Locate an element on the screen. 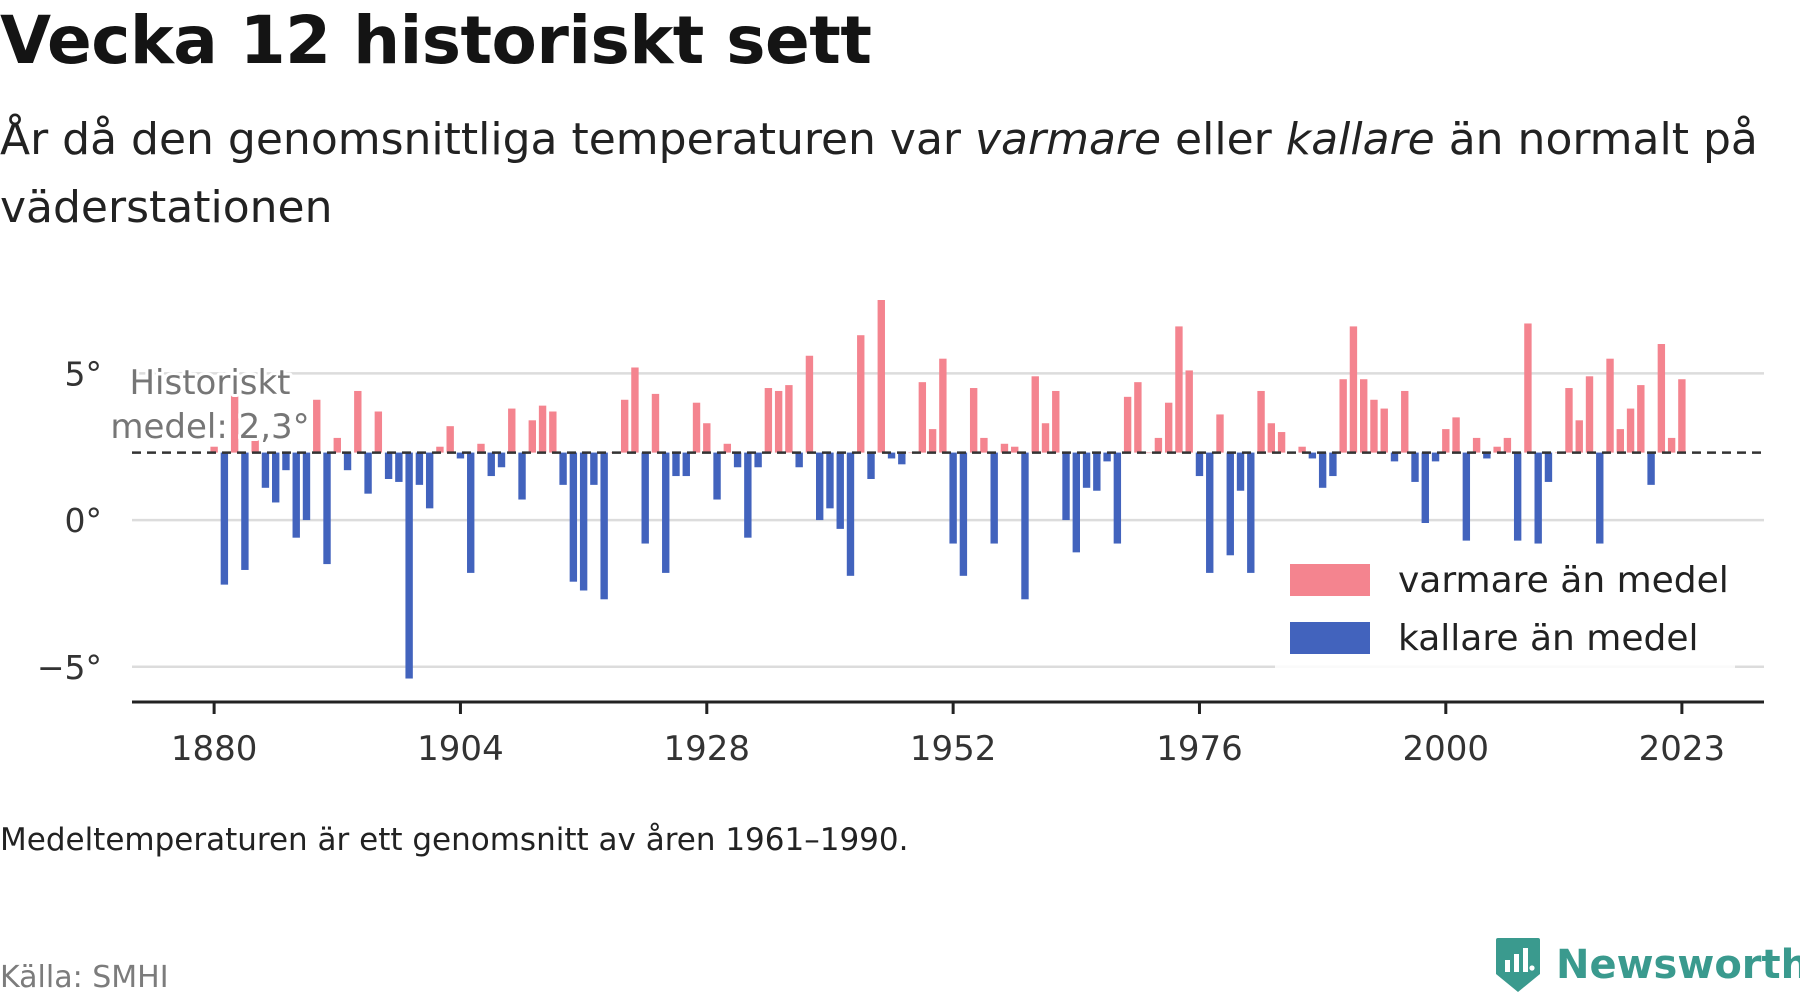 The width and height of the screenshot is (1800, 1000). x-tick-label: 1928 is located at coordinates (707, 749).